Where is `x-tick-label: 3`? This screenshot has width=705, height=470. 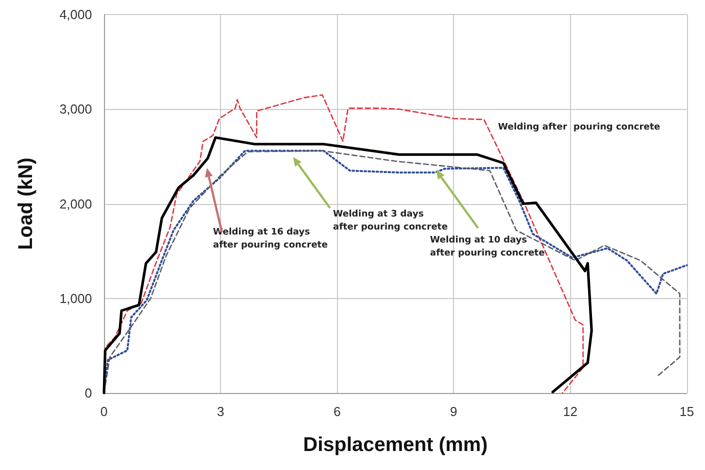
x-tick-label: 3 is located at coordinates (220, 411).